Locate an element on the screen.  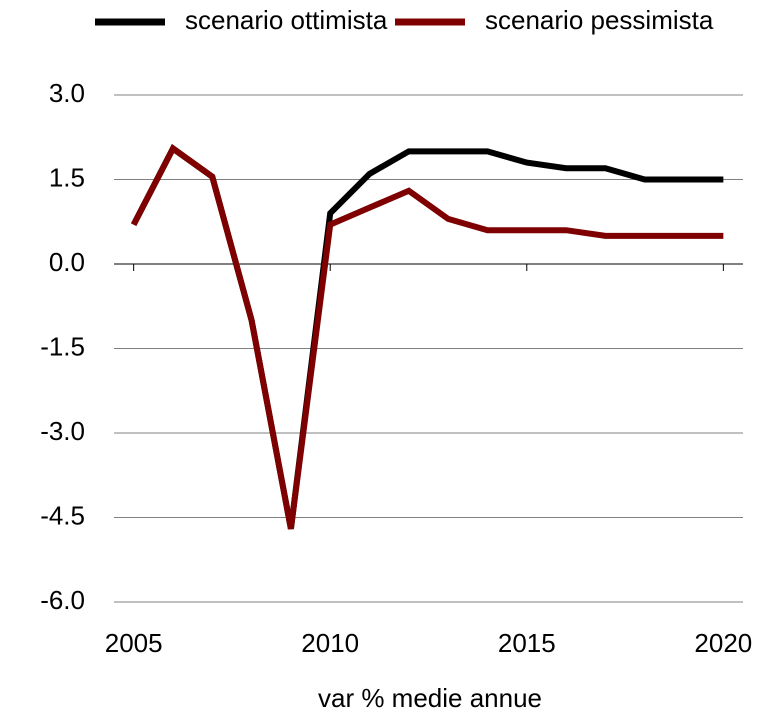
y-tick-label: -1.5 is located at coordinates (62, 346).